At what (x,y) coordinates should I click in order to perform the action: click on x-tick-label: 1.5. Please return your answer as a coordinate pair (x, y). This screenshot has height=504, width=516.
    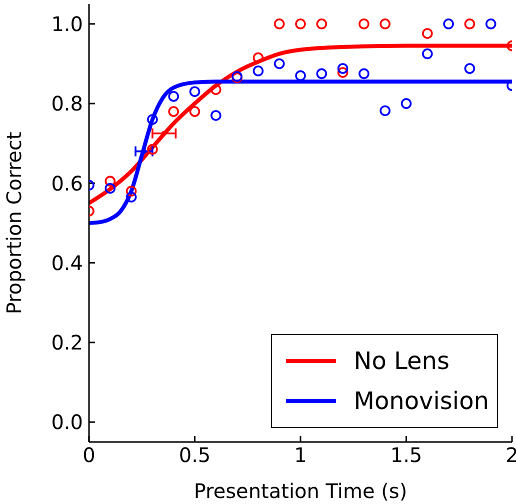
    Looking at the image, I should click on (406, 455).